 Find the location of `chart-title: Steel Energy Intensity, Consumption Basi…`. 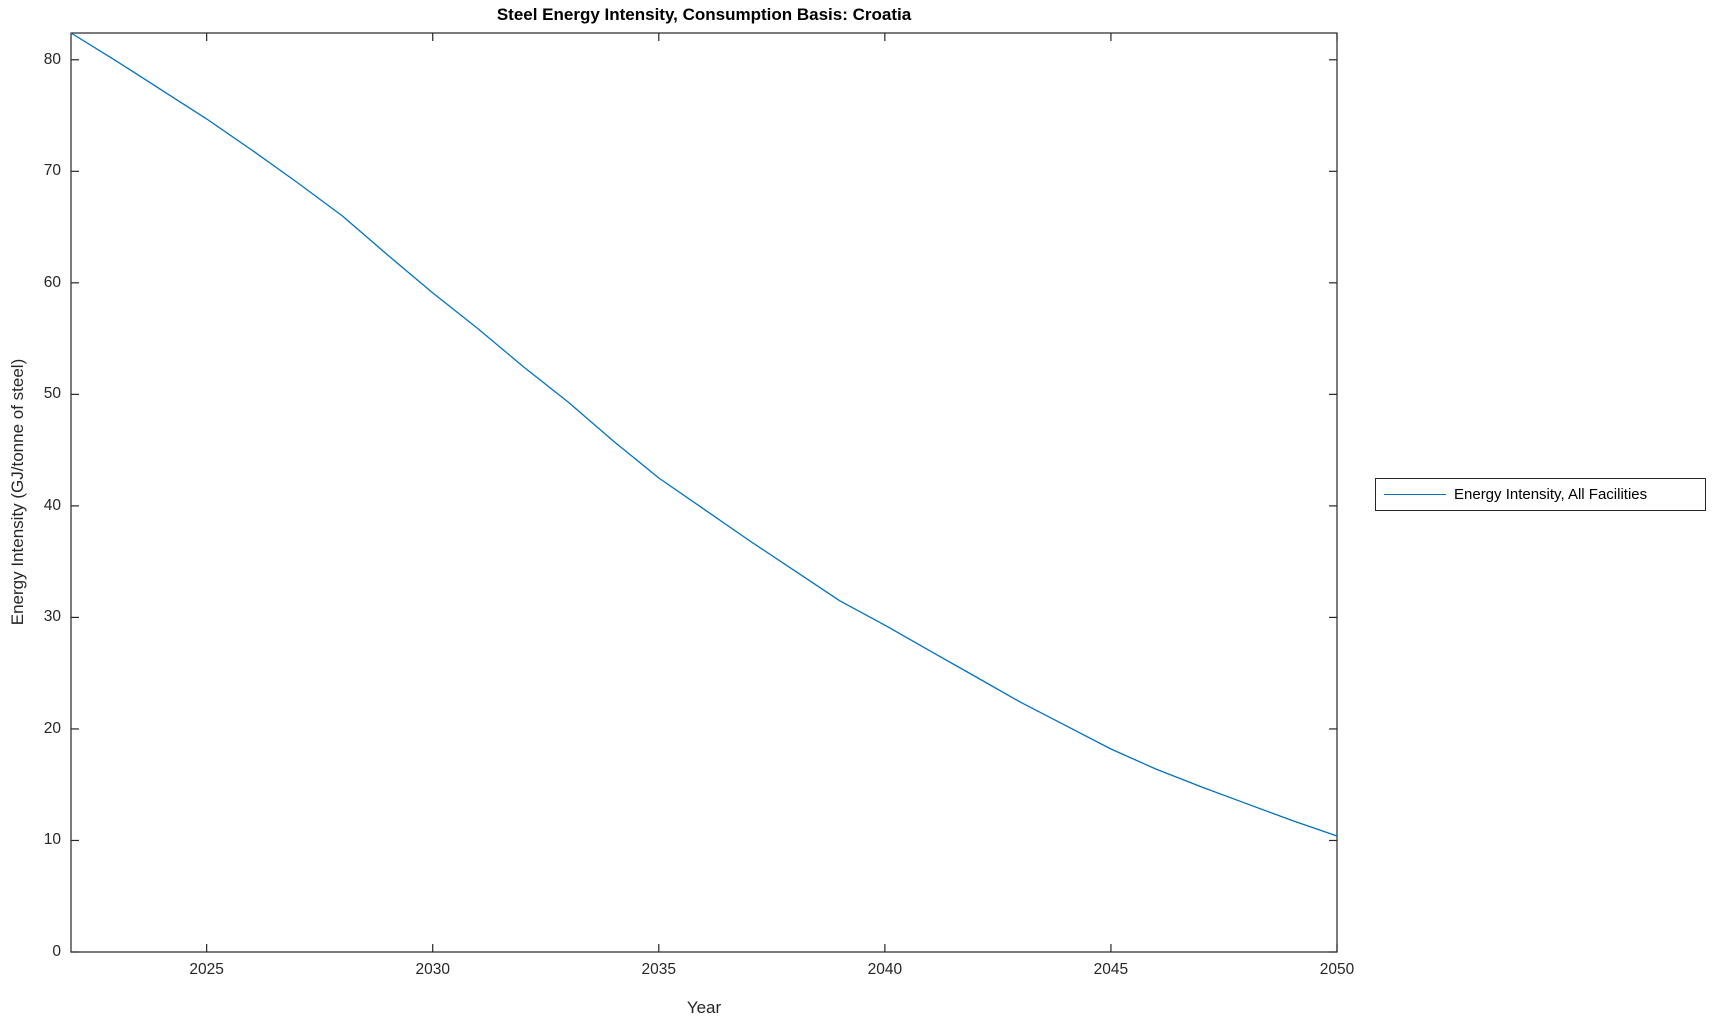

chart-title: Steel Energy Intensity, Consumption Basi… is located at coordinates (704, 14).